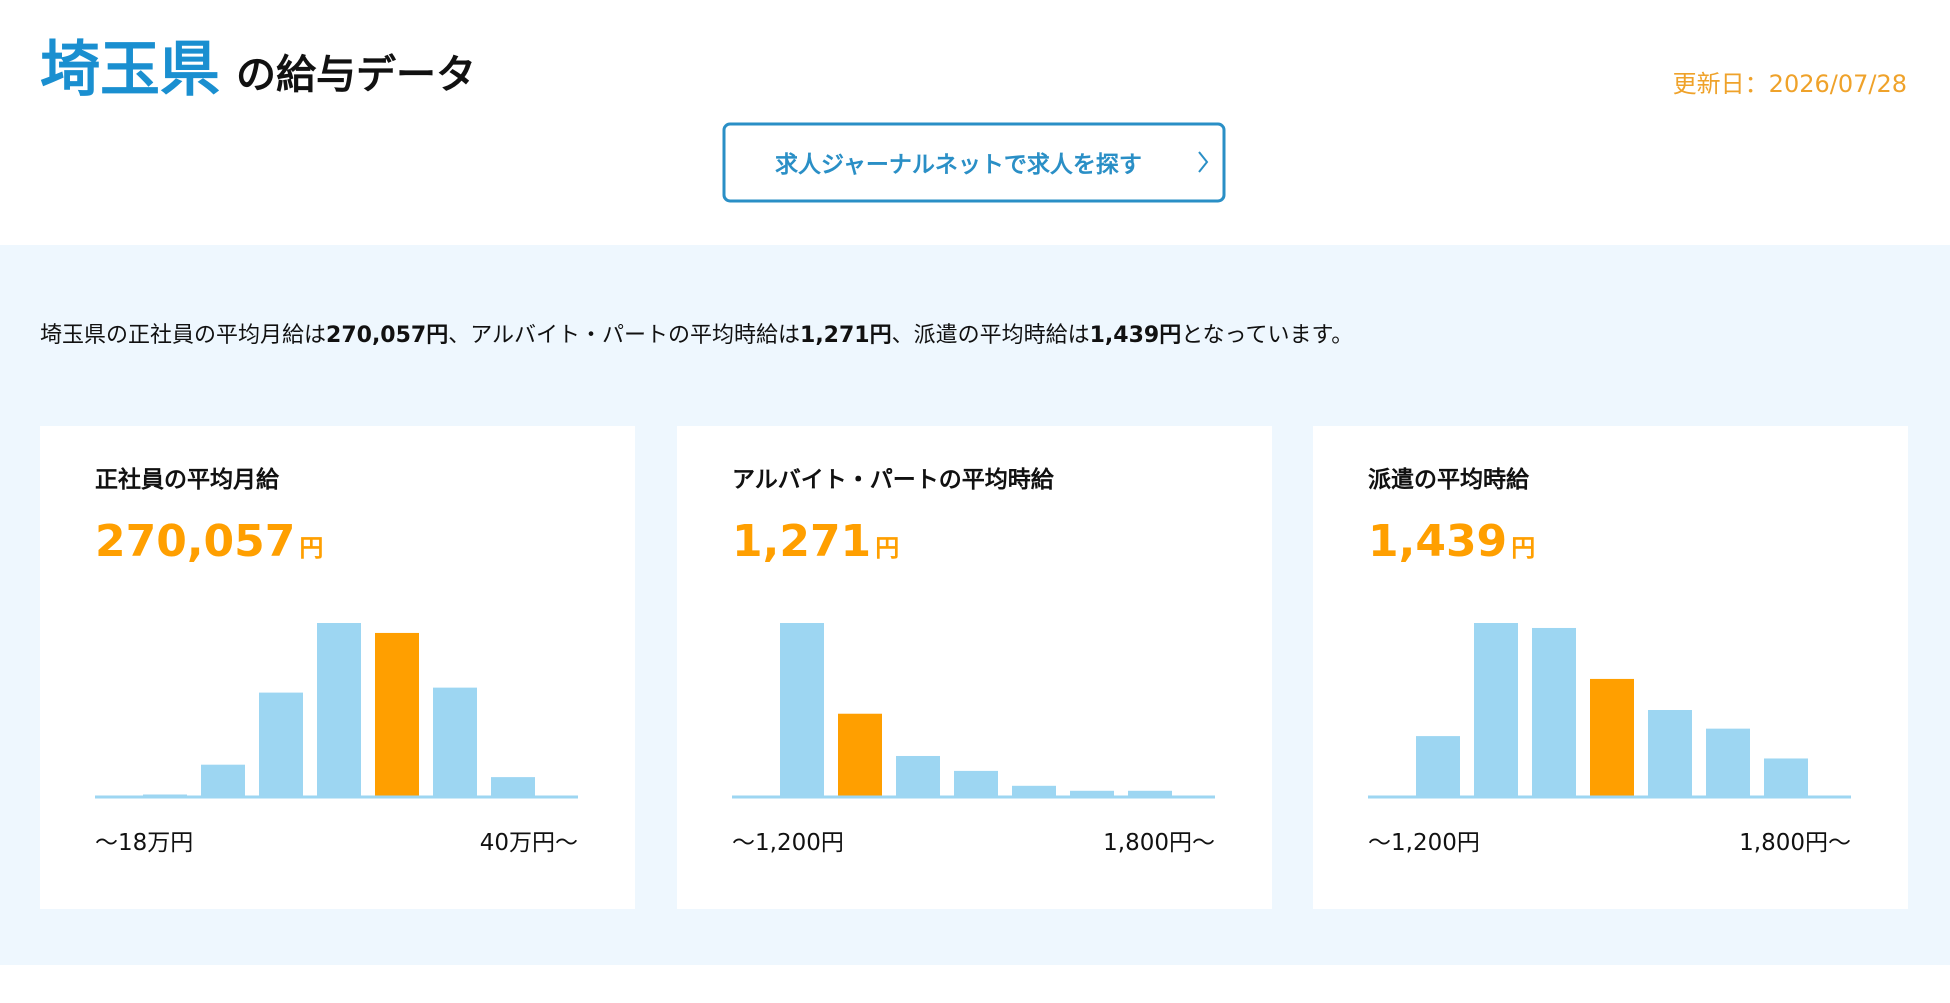  What do you see at coordinates (958, 165) in the screenshot?
I see `button-label: 求人ジャーナルネットで求人を探す` at bounding box center [958, 165].